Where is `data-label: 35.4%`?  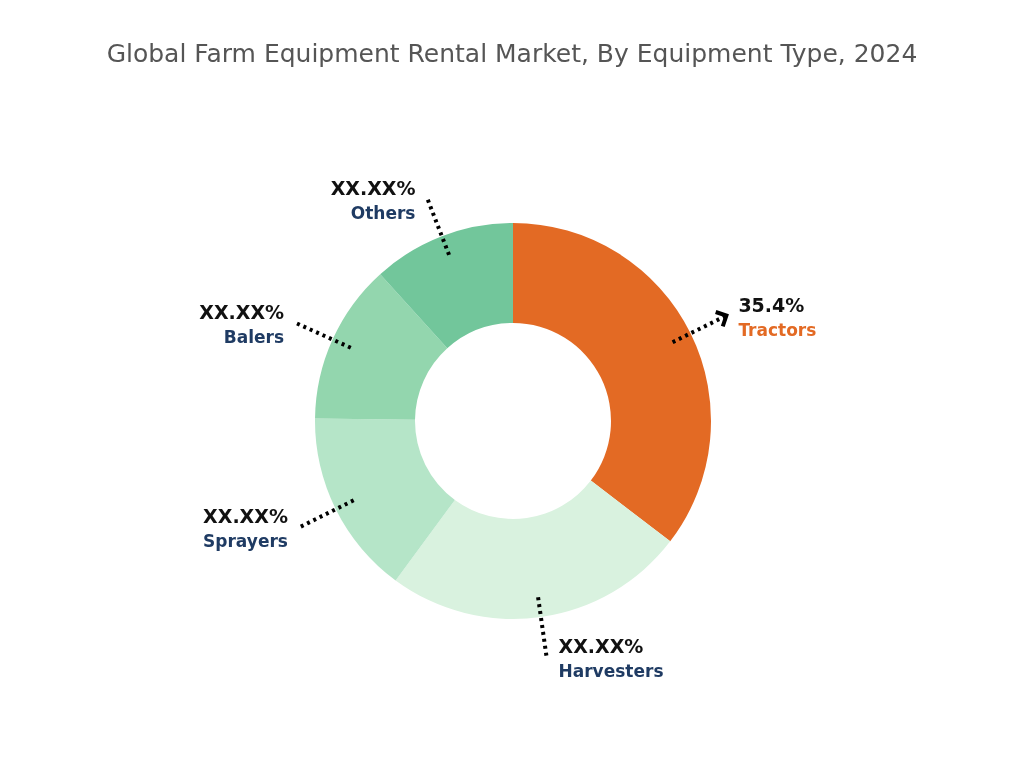 data-label: 35.4% is located at coordinates (771, 304).